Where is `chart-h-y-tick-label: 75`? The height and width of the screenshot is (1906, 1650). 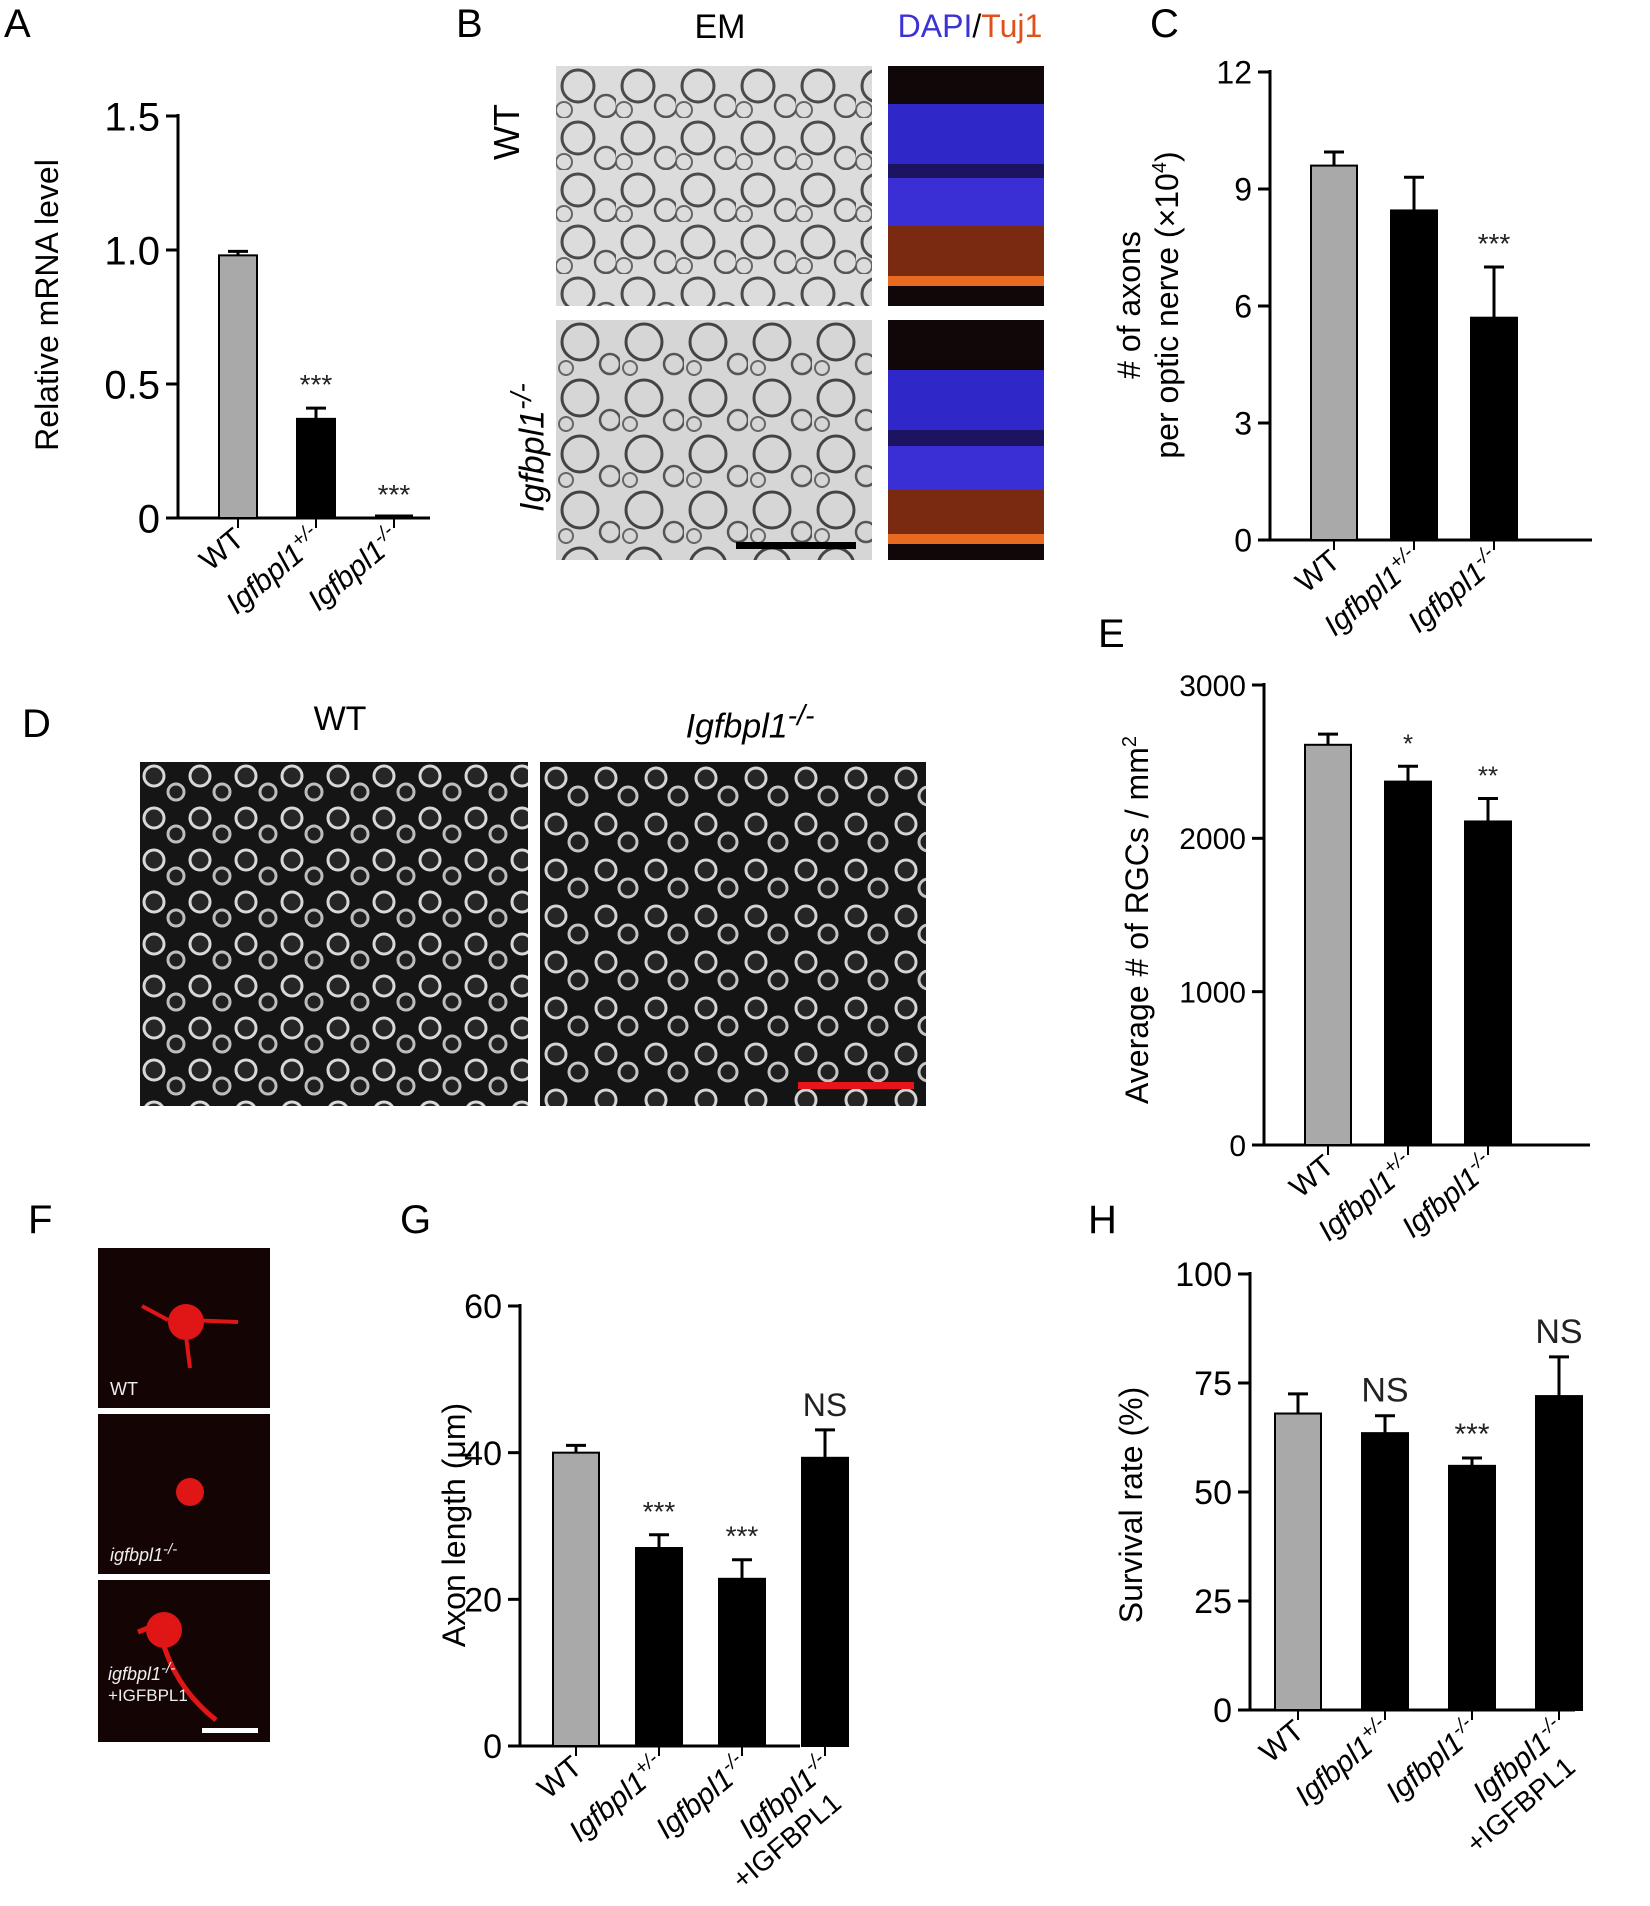 chart-h-y-tick-label: 75 is located at coordinates (1213, 1384).